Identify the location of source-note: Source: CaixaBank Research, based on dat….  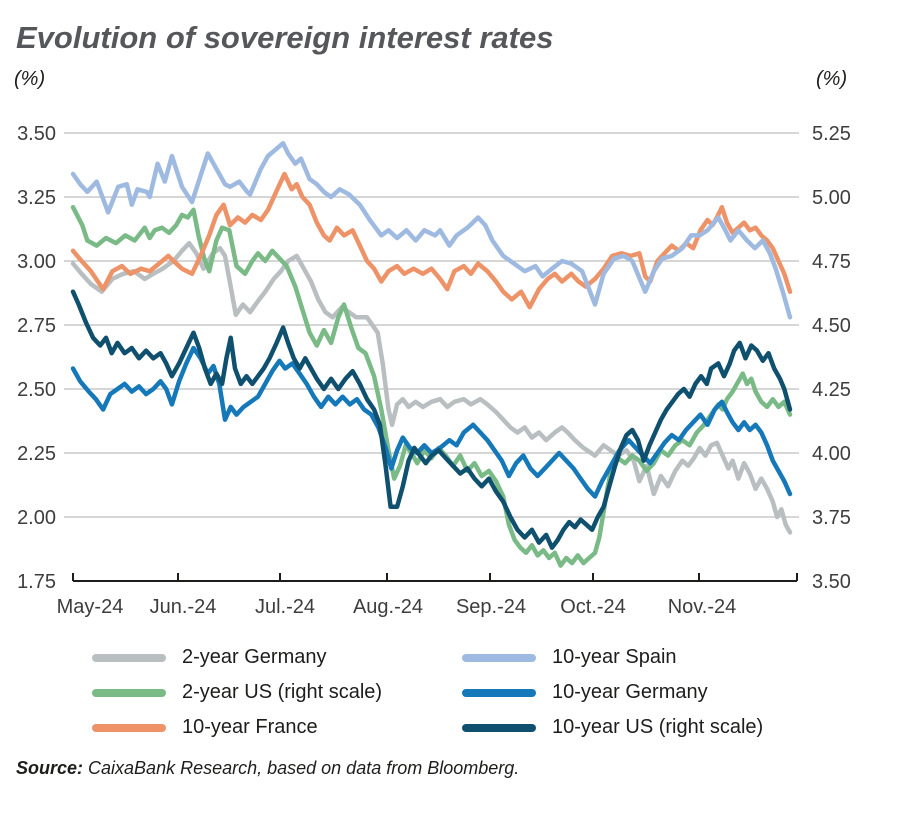
(267, 768).